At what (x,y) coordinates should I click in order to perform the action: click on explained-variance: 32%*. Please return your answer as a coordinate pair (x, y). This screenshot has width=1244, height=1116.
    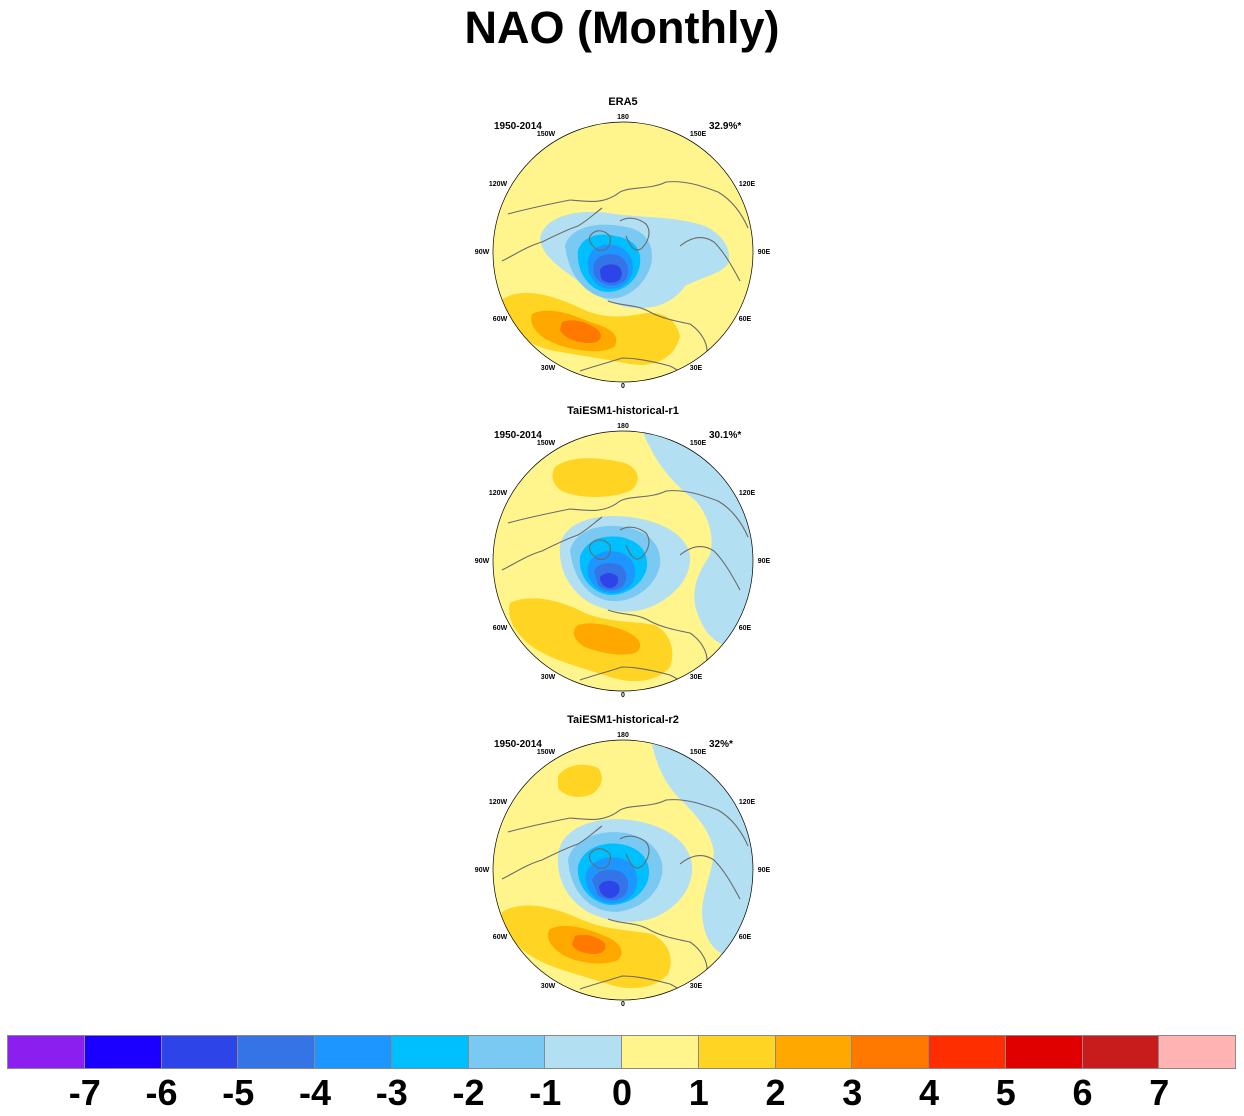
    Looking at the image, I should click on (721, 744).